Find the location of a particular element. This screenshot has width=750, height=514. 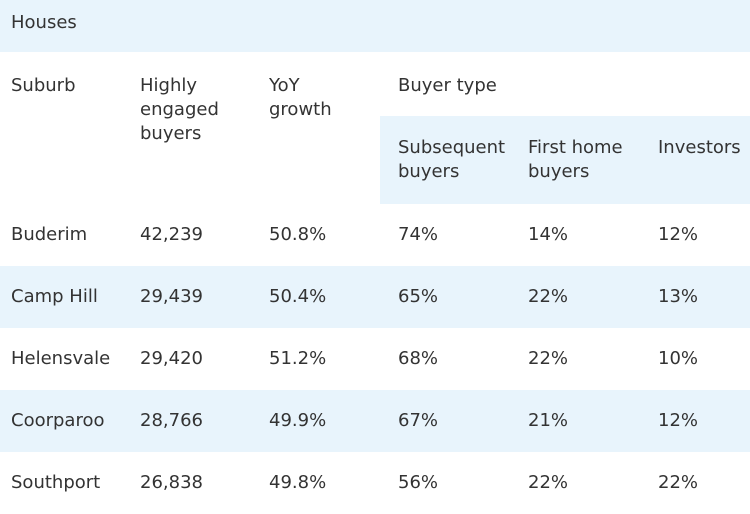

cell-investors: 22% is located at coordinates (678, 482).